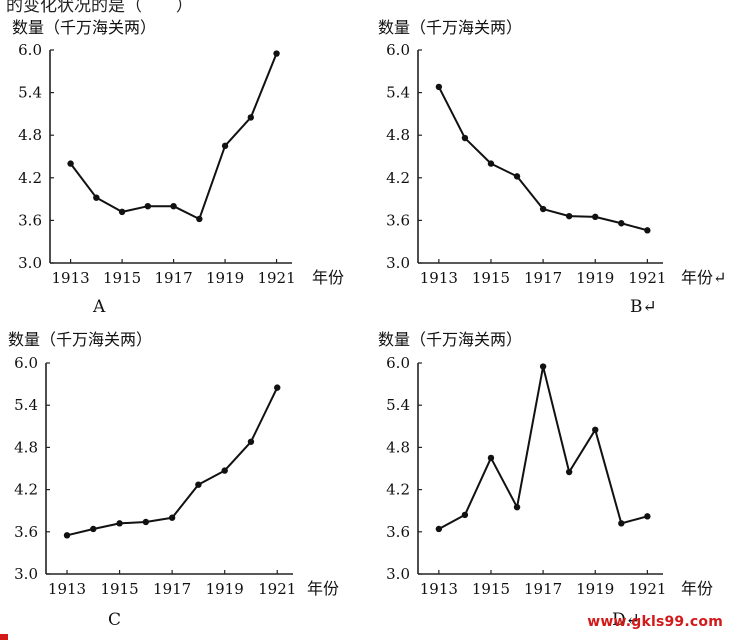 This screenshot has width=733, height=640. Describe the element at coordinates (4, 637) in the screenshot. I see `corner-mark` at that location.